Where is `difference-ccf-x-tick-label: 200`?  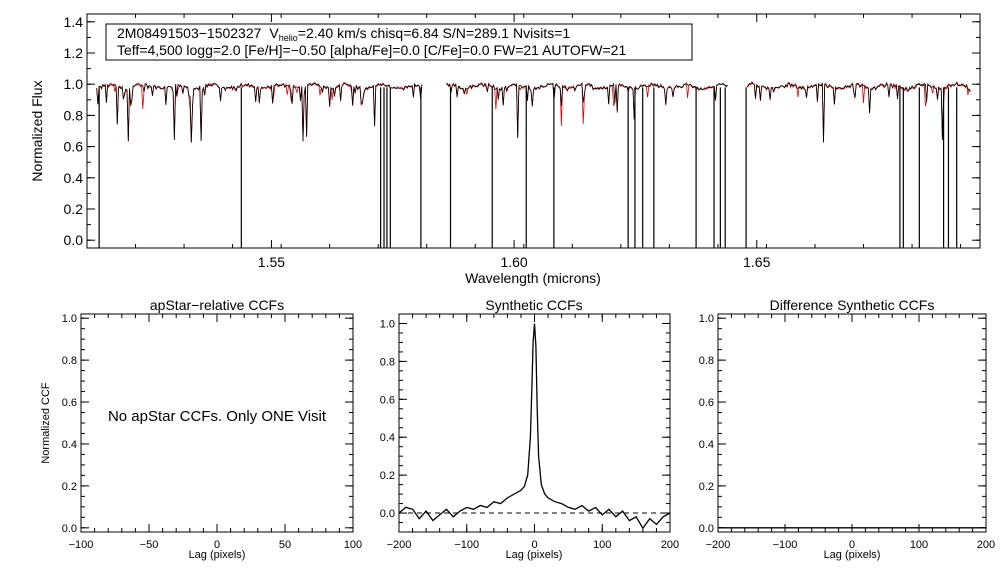
difference-ccf-x-tick-label: 200 is located at coordinates (986, 545).